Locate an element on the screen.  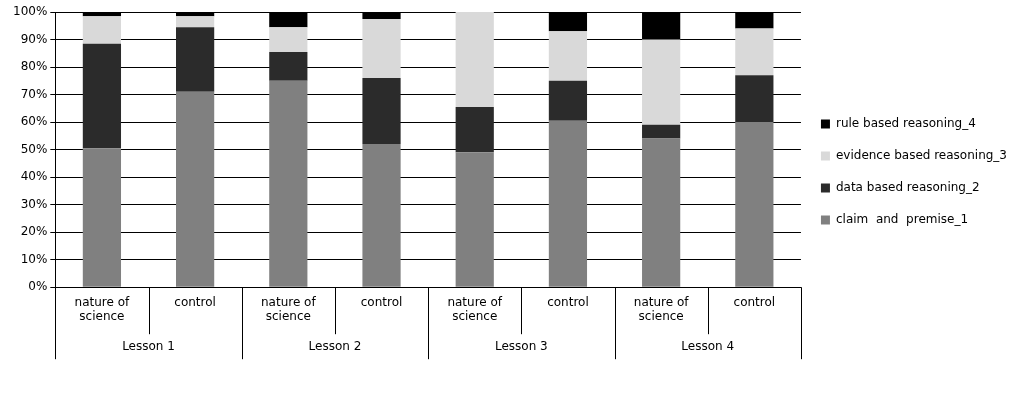
text: Lesson 2 is located at coordinates (335, 346).